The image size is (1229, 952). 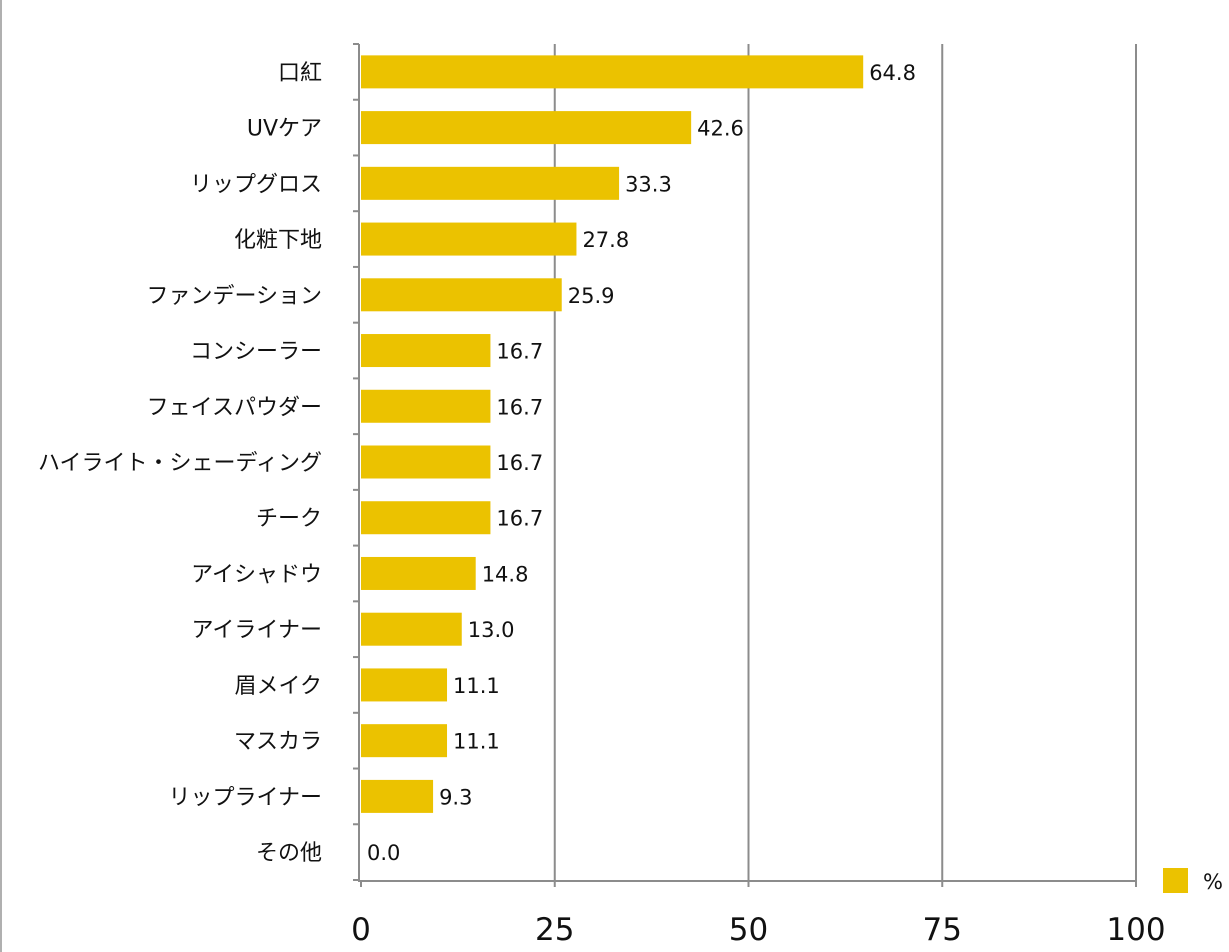 What do you see at coordinates (942, 930) in the screenshot?
I see `x-tick-label: 75` at bounding box center [942, 930].